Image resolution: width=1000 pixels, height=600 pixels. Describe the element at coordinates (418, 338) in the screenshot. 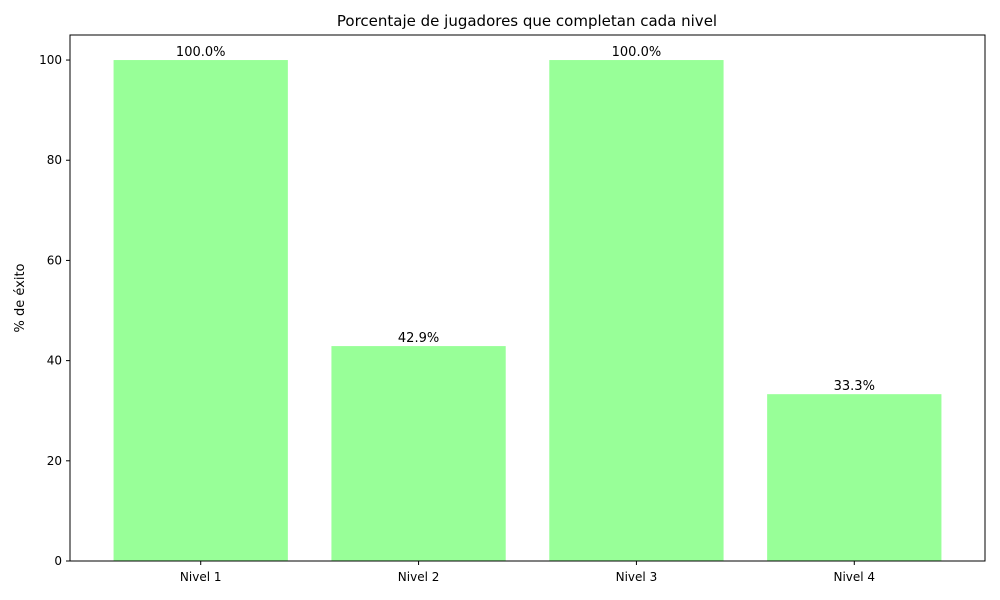

I see `data-label-2: 42.9%` at that location.